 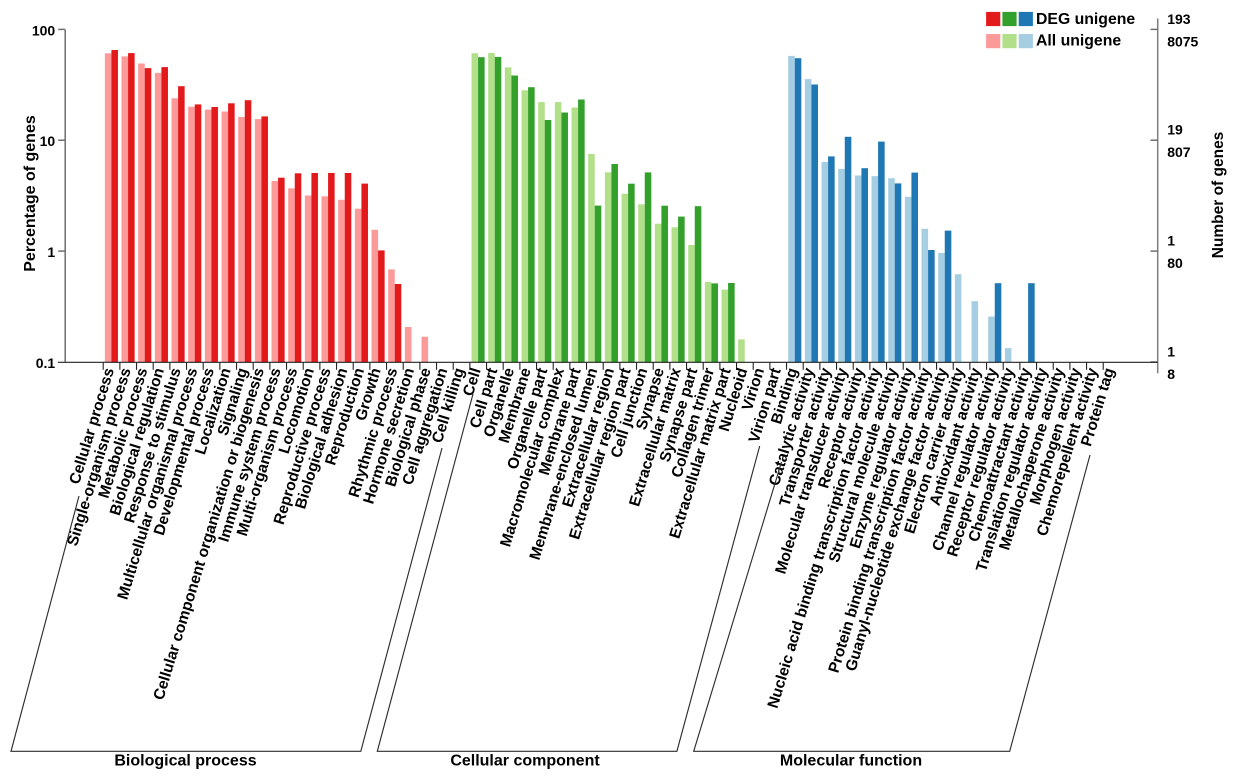 I want to click on svg-text: 8075, so click(x=1182, y=41).